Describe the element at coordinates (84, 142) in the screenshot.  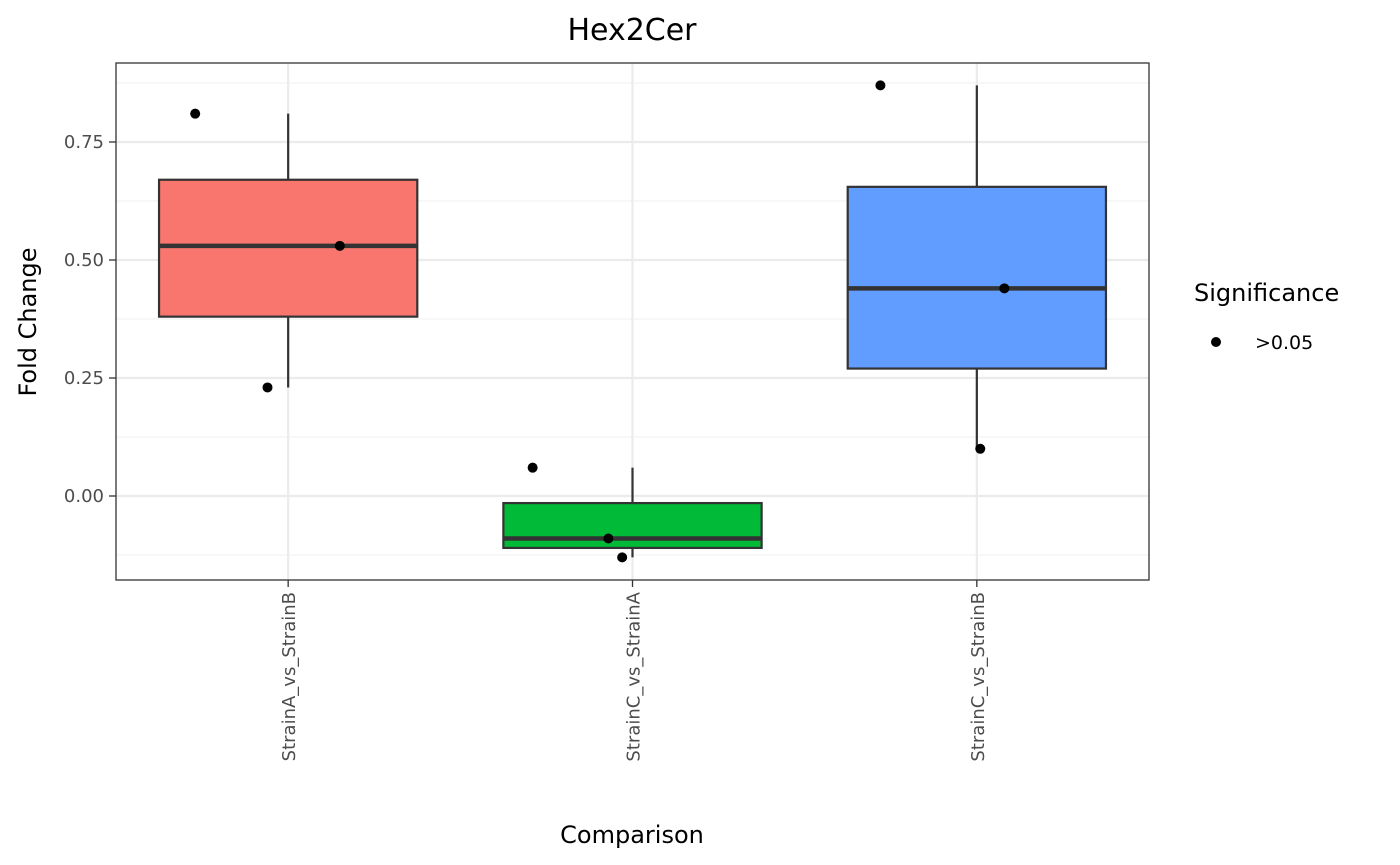
I see `y-tick-label: 0.75` at that location.